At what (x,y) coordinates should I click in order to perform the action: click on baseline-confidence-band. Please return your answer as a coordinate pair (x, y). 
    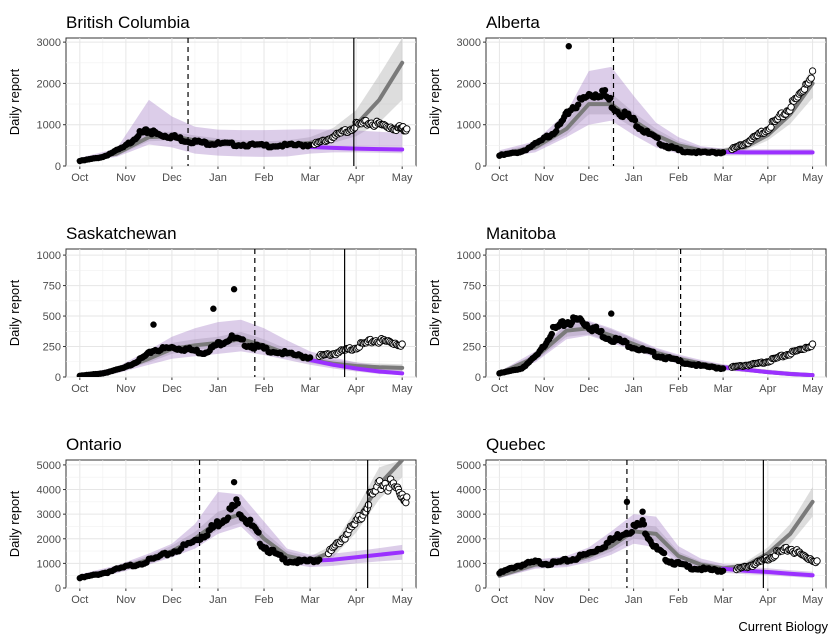
    Looking at the image, I should click on (656, 348).